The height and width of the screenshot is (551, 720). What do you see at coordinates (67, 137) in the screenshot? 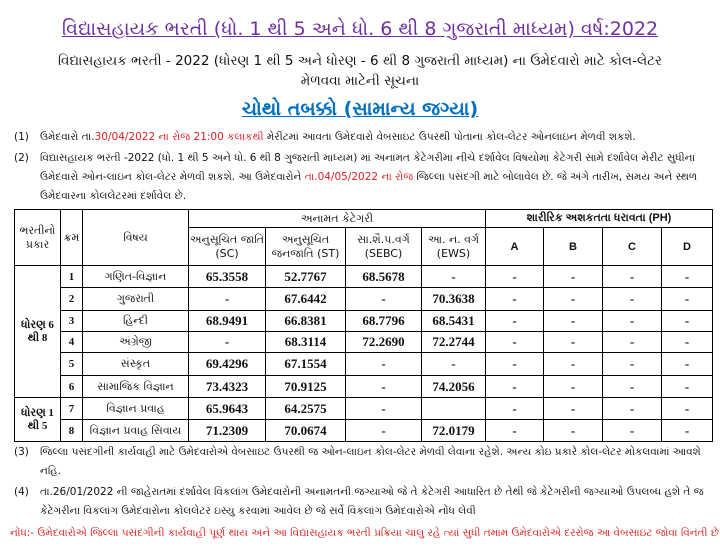
I see `note-text: ઉમેદવારો તા.` at bounding box center [67, 137].